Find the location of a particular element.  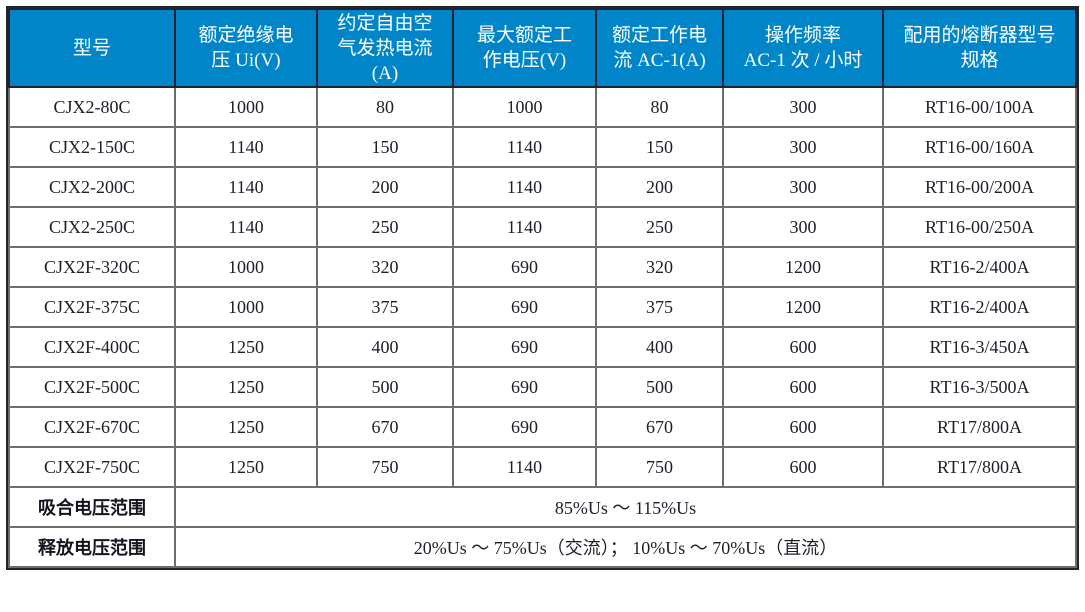

model-cell: CJX2F-500C is located at coordinates (92, 387).